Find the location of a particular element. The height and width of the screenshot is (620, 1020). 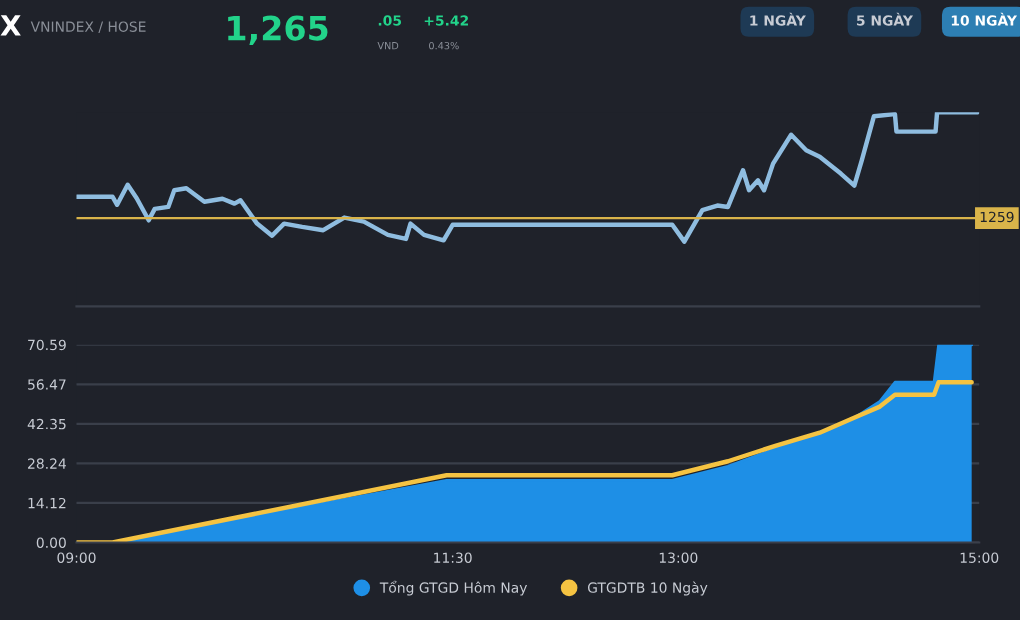

text: X is located at coordinates (10, 25).